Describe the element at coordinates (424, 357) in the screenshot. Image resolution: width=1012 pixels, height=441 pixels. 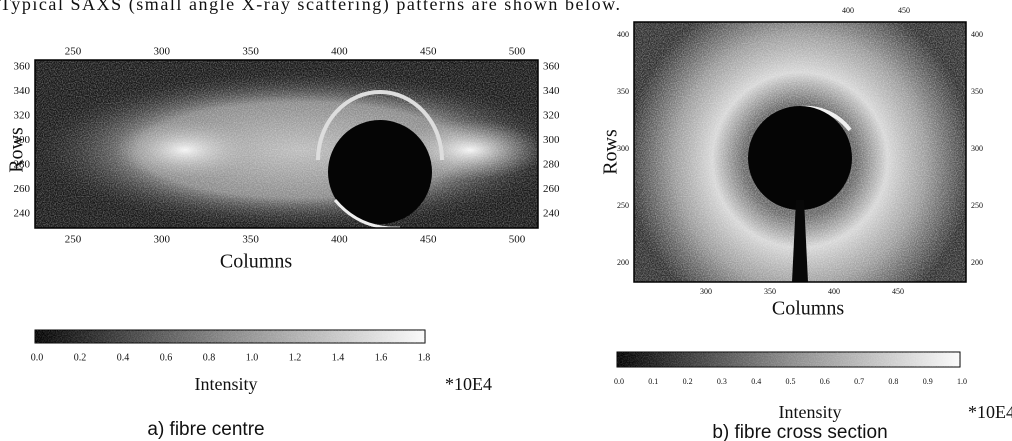
I see `colorbar-tick-label: 1.8` at that location.